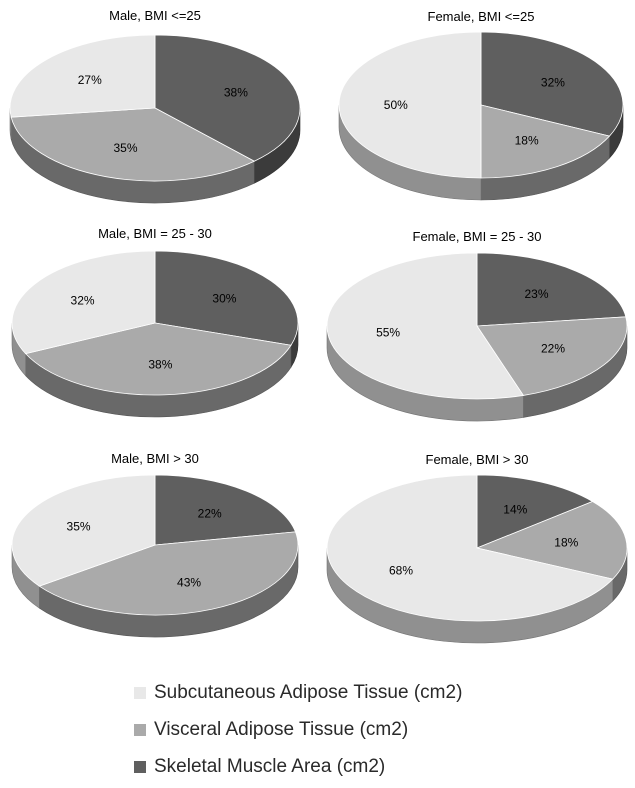  I want to click on pie-3-slice-visceral, so click(158, 359).